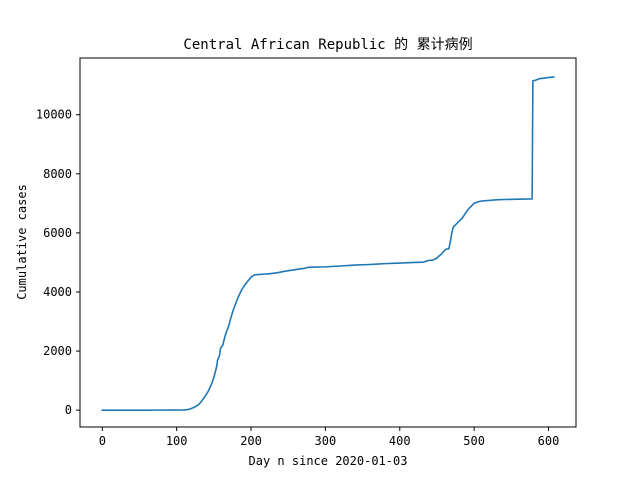 The width and height of the screenshot is (640, 480). I want to click on x-tick-label: 500, so click(474, 441).